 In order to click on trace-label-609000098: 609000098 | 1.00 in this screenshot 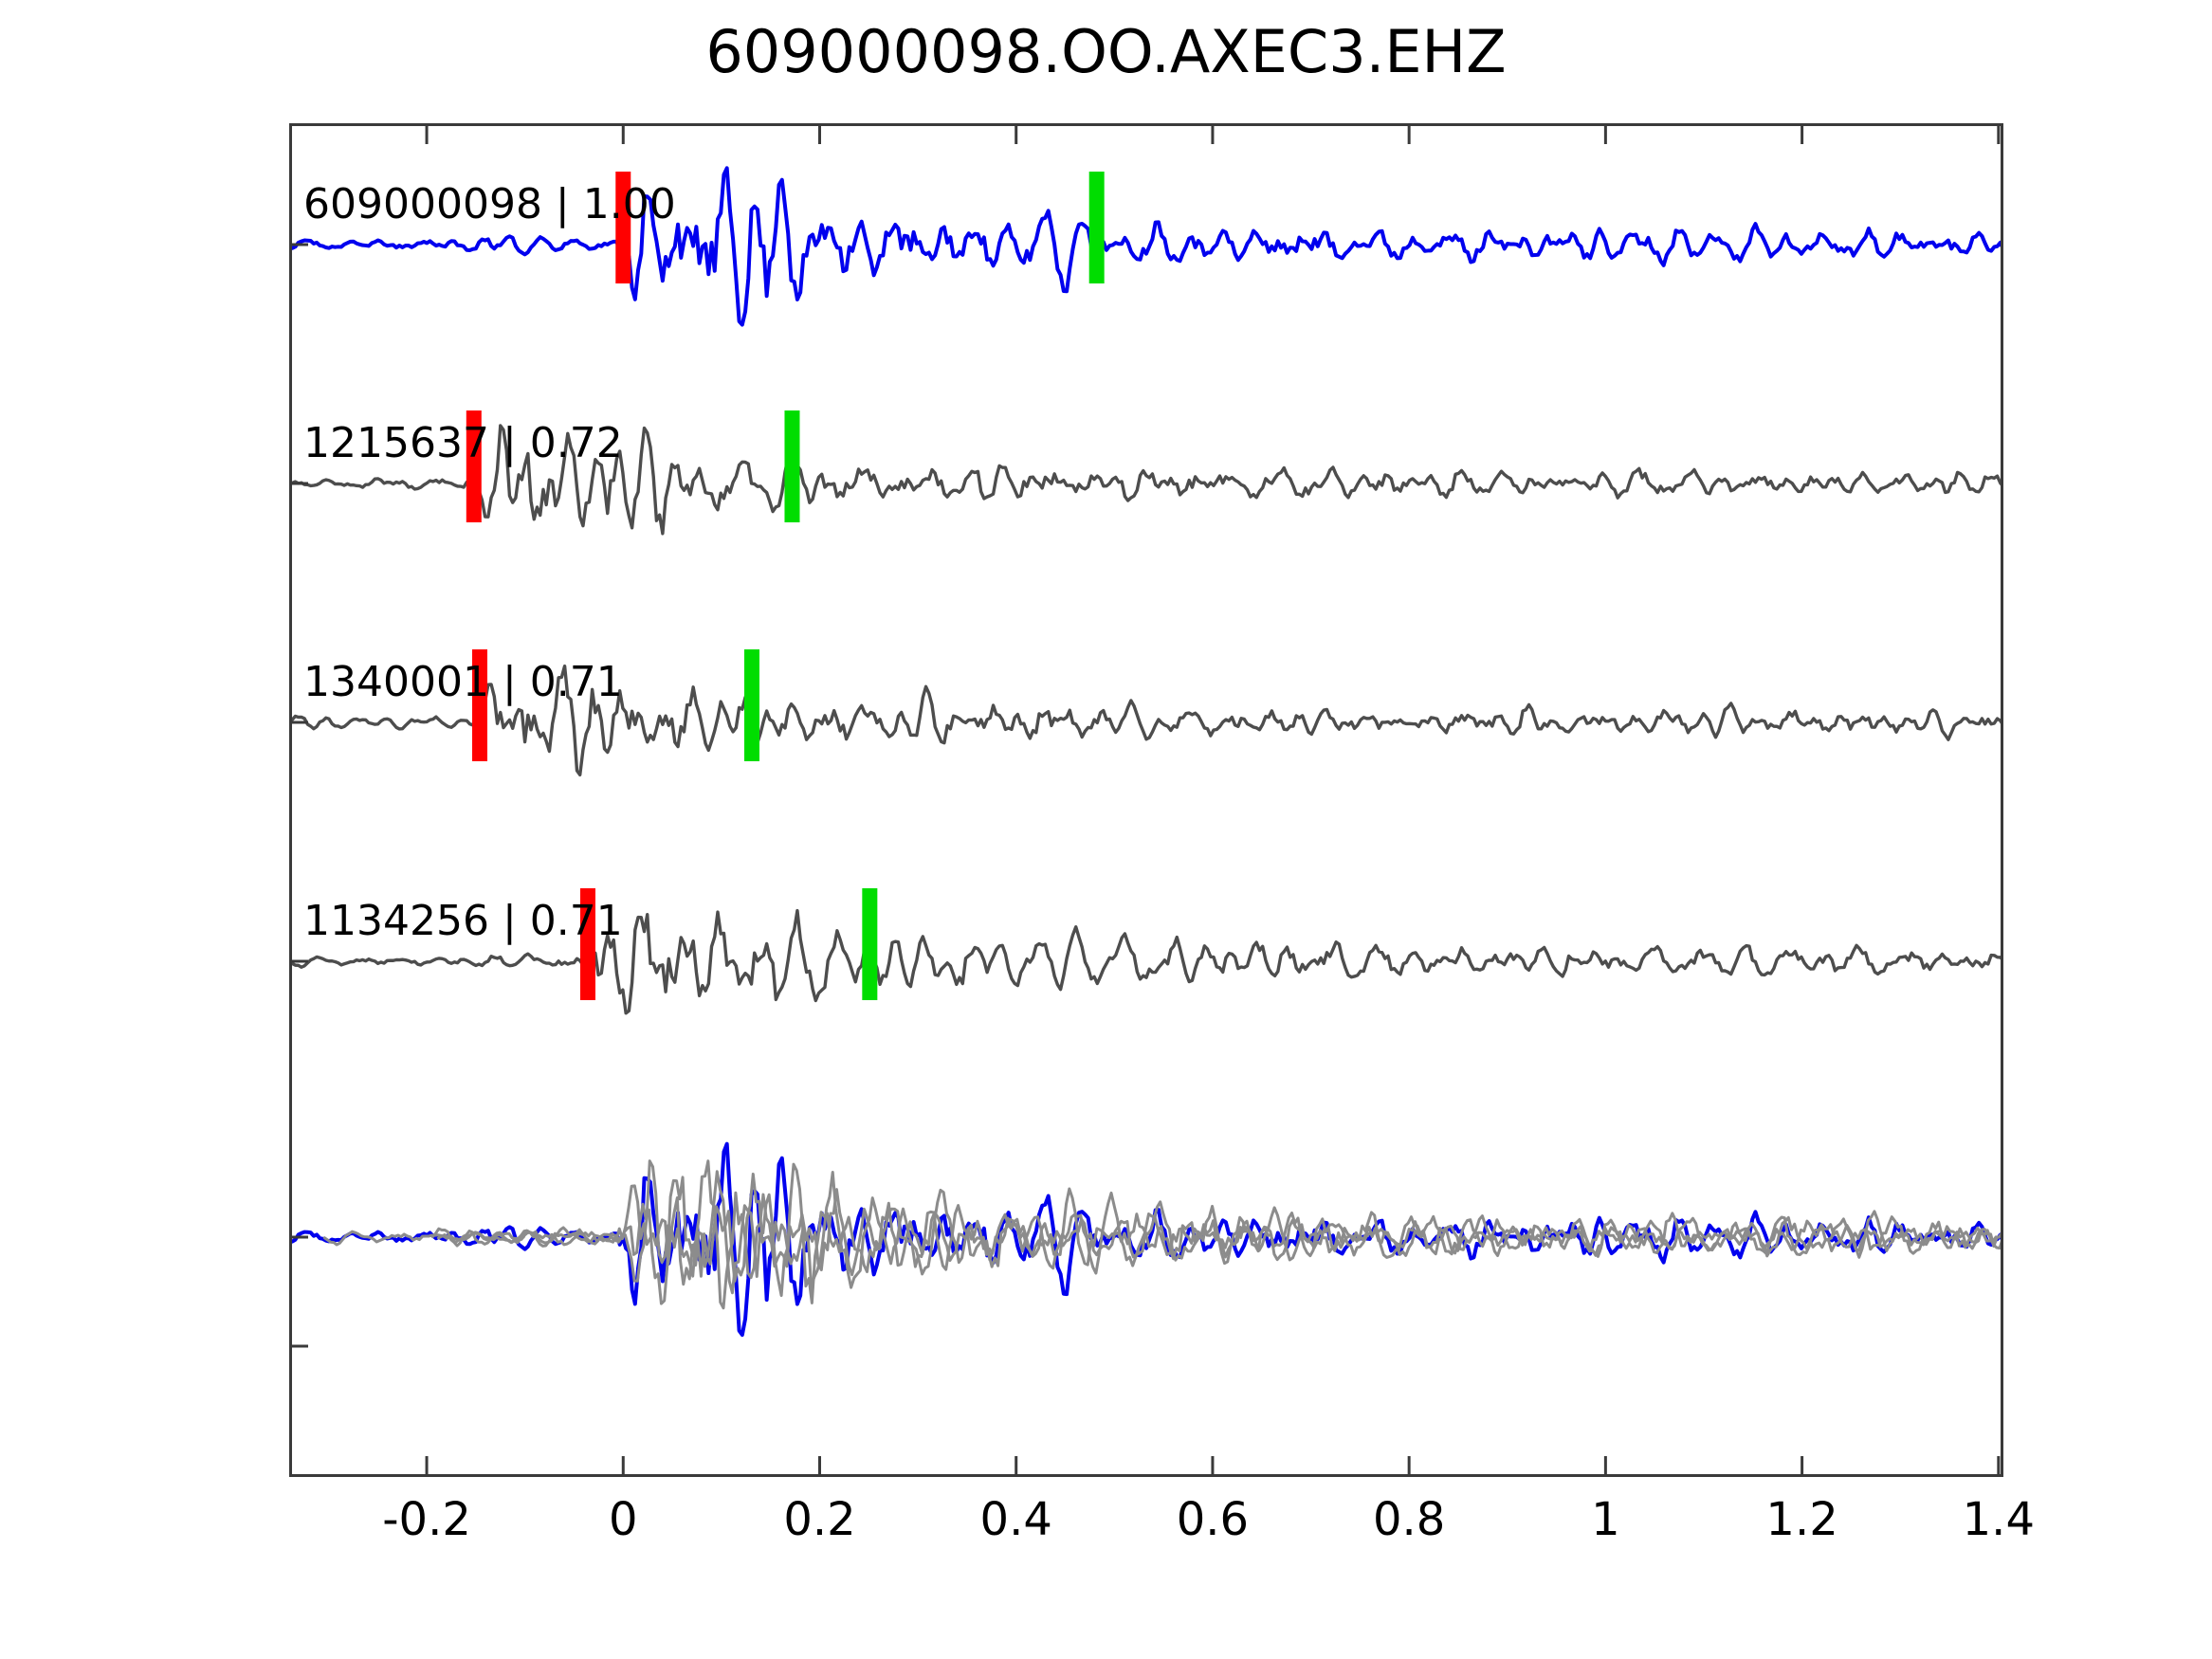, I will do `click(489, 204)`.